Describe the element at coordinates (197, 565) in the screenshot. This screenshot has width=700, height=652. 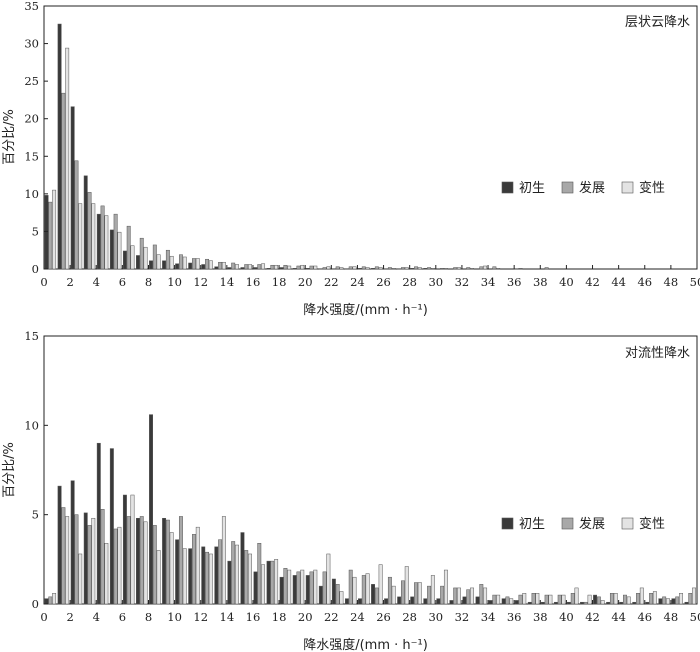
I see `bar-变性-11` at that location.